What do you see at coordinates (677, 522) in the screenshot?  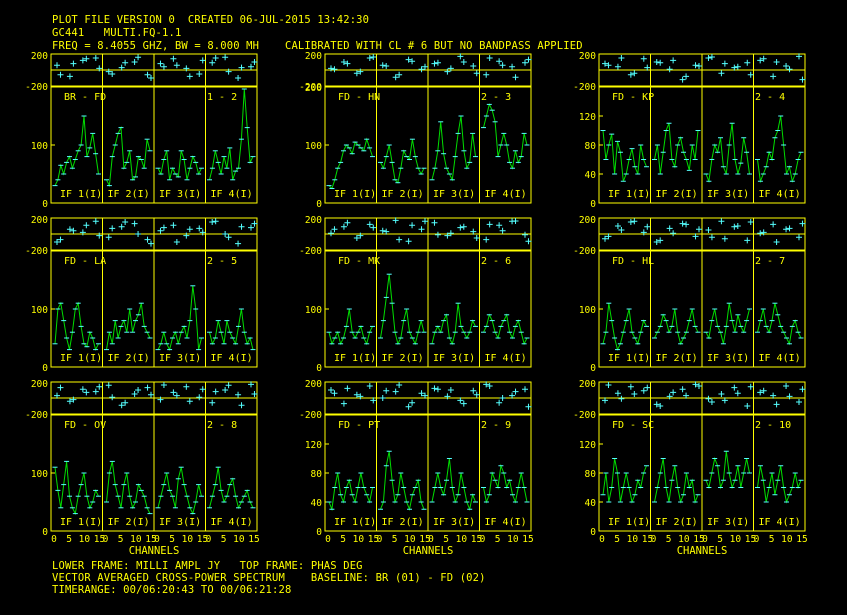 I see `if-label: IF 2(I)` at bounding box center [677, 522].